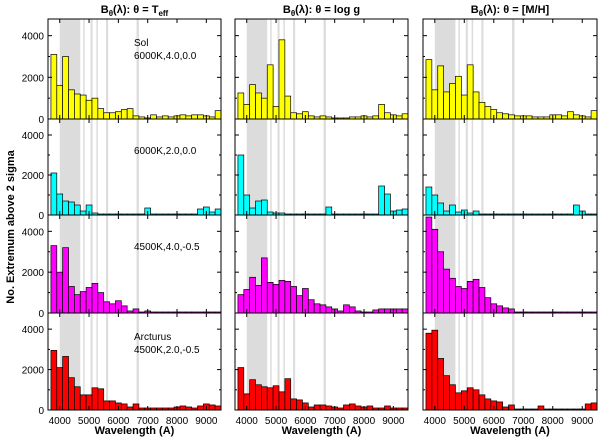 This screenshot has height=439, width=600. I want to click on star-label: 4500K,2.0,-0.5, so click(167, 350).